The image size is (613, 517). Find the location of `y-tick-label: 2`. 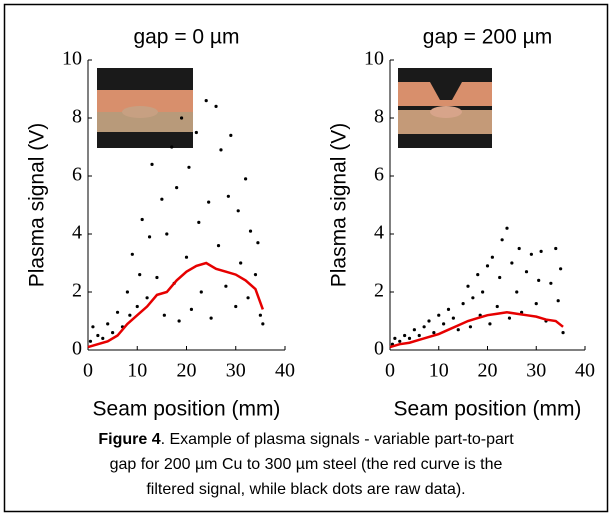

y-tick-label: 2 is located at coordinates (77, 291).